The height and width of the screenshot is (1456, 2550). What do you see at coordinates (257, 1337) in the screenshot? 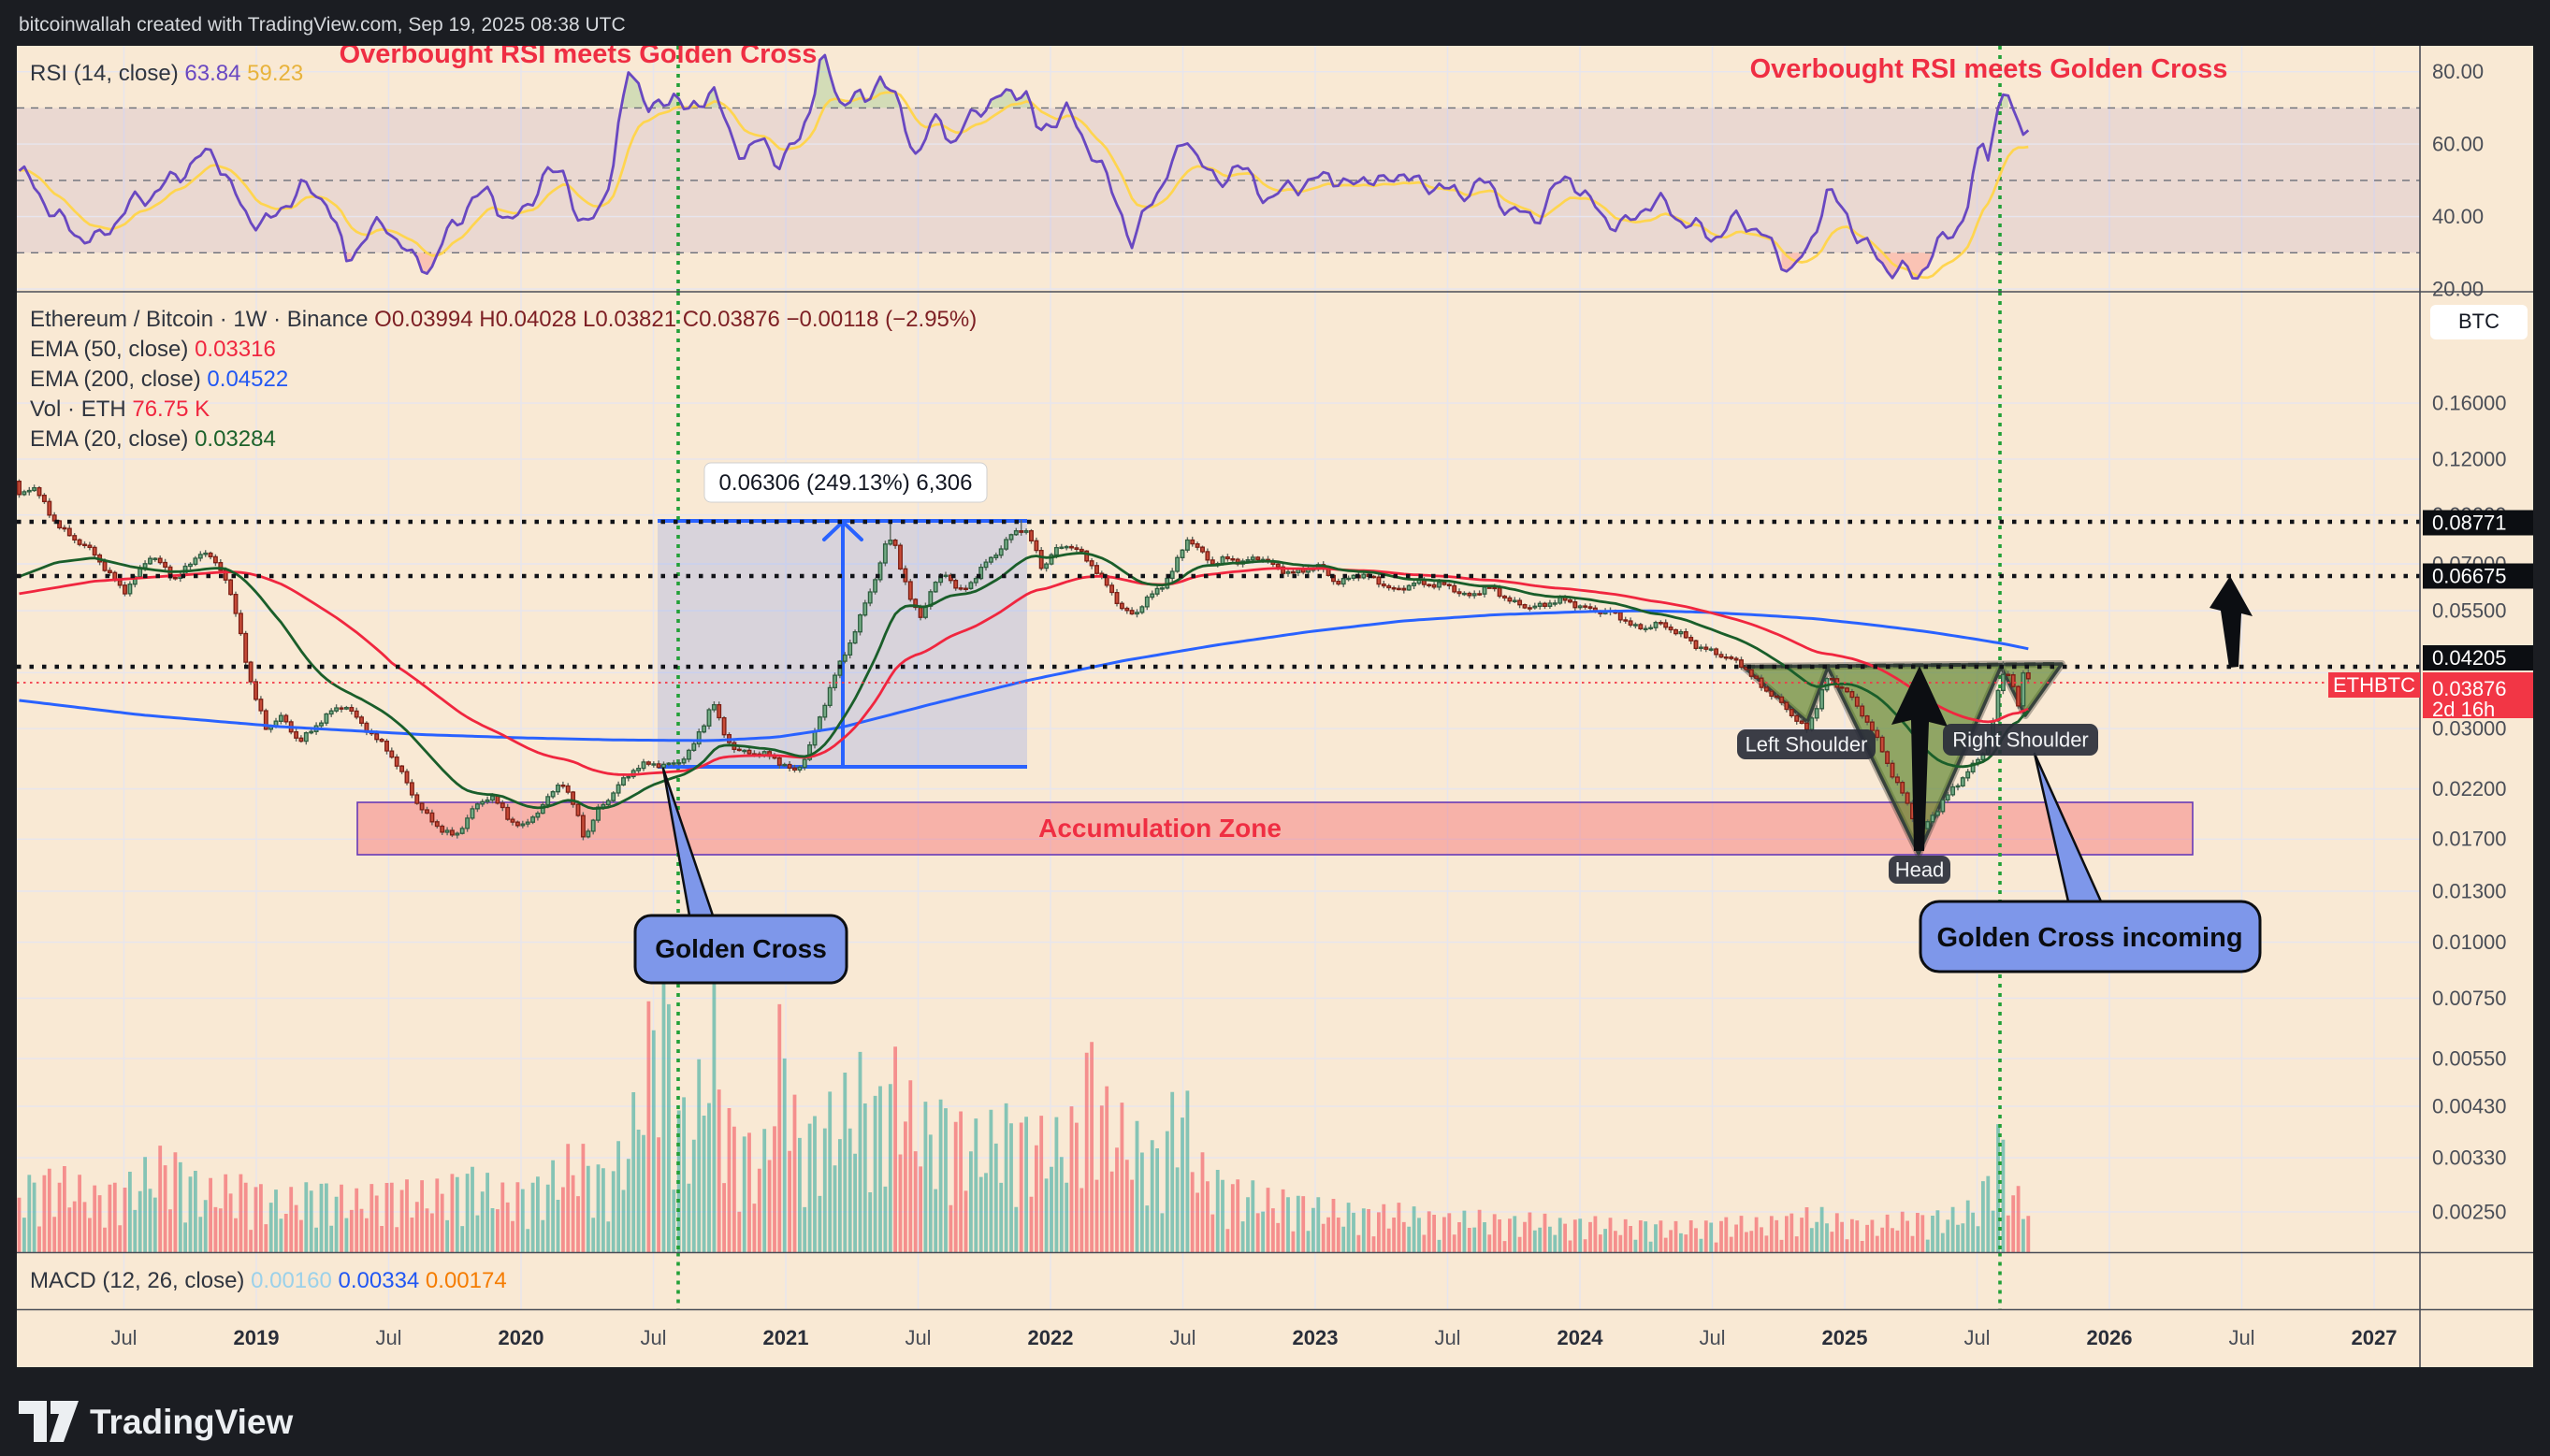
I see `svg-text: 2019` at bounding box center [257, 1337].